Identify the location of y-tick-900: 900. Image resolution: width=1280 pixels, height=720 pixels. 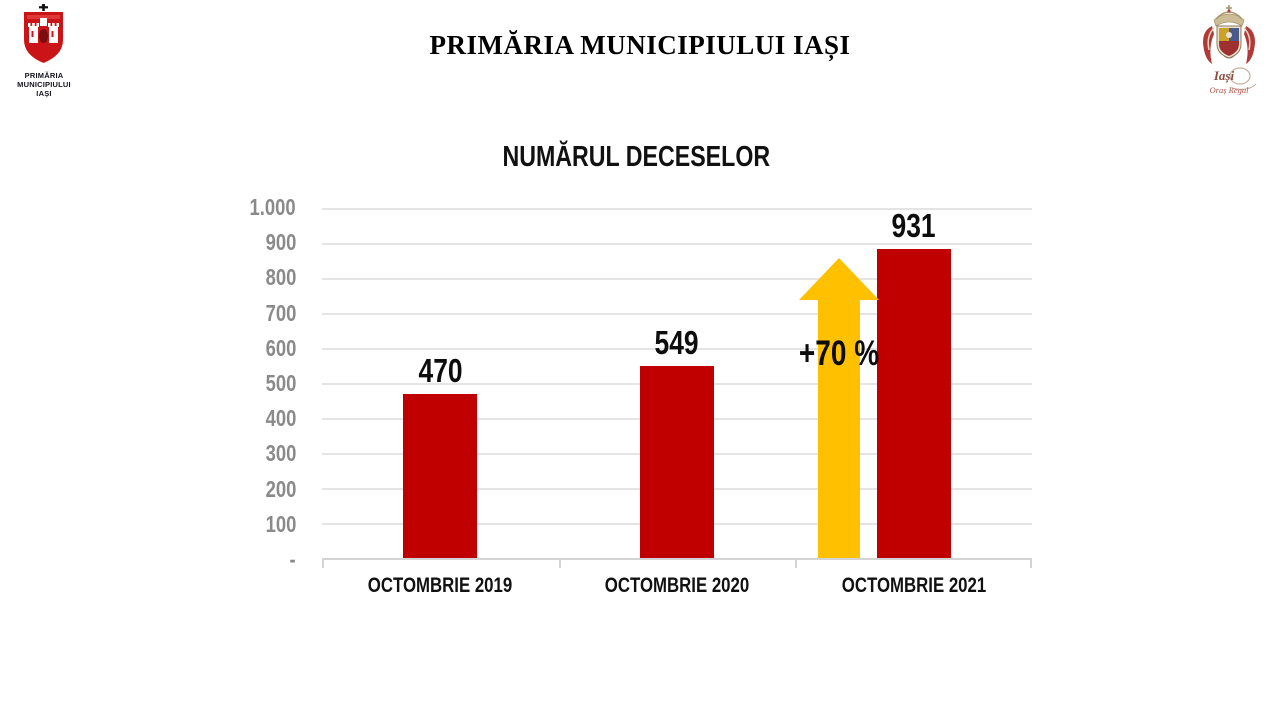
(280, 242).